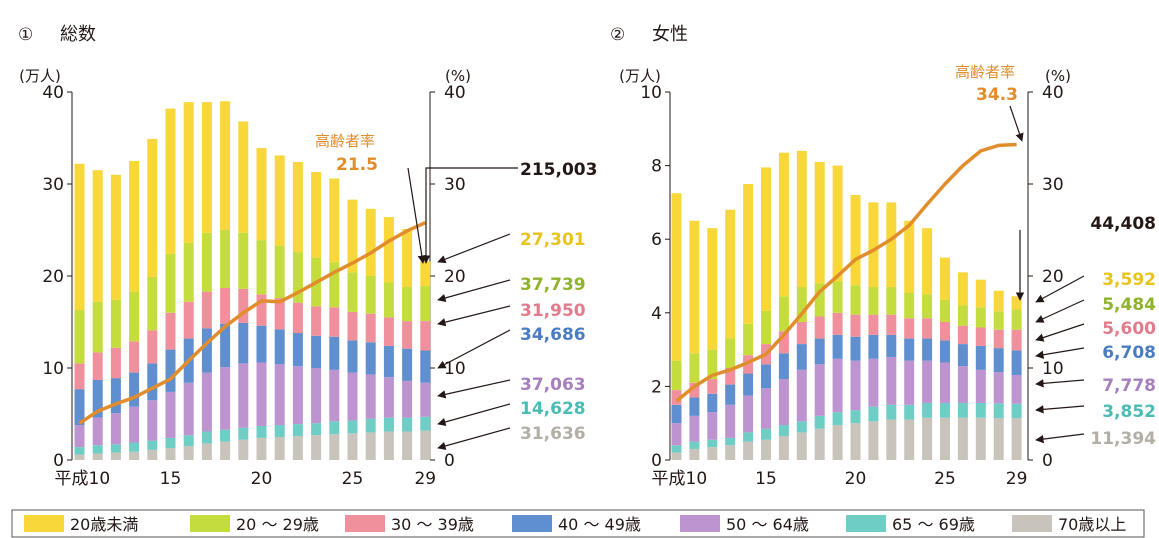 This screenshot has width=1159, height=538. I want to click on annotation-label: 3,852, so click(1129, 412).